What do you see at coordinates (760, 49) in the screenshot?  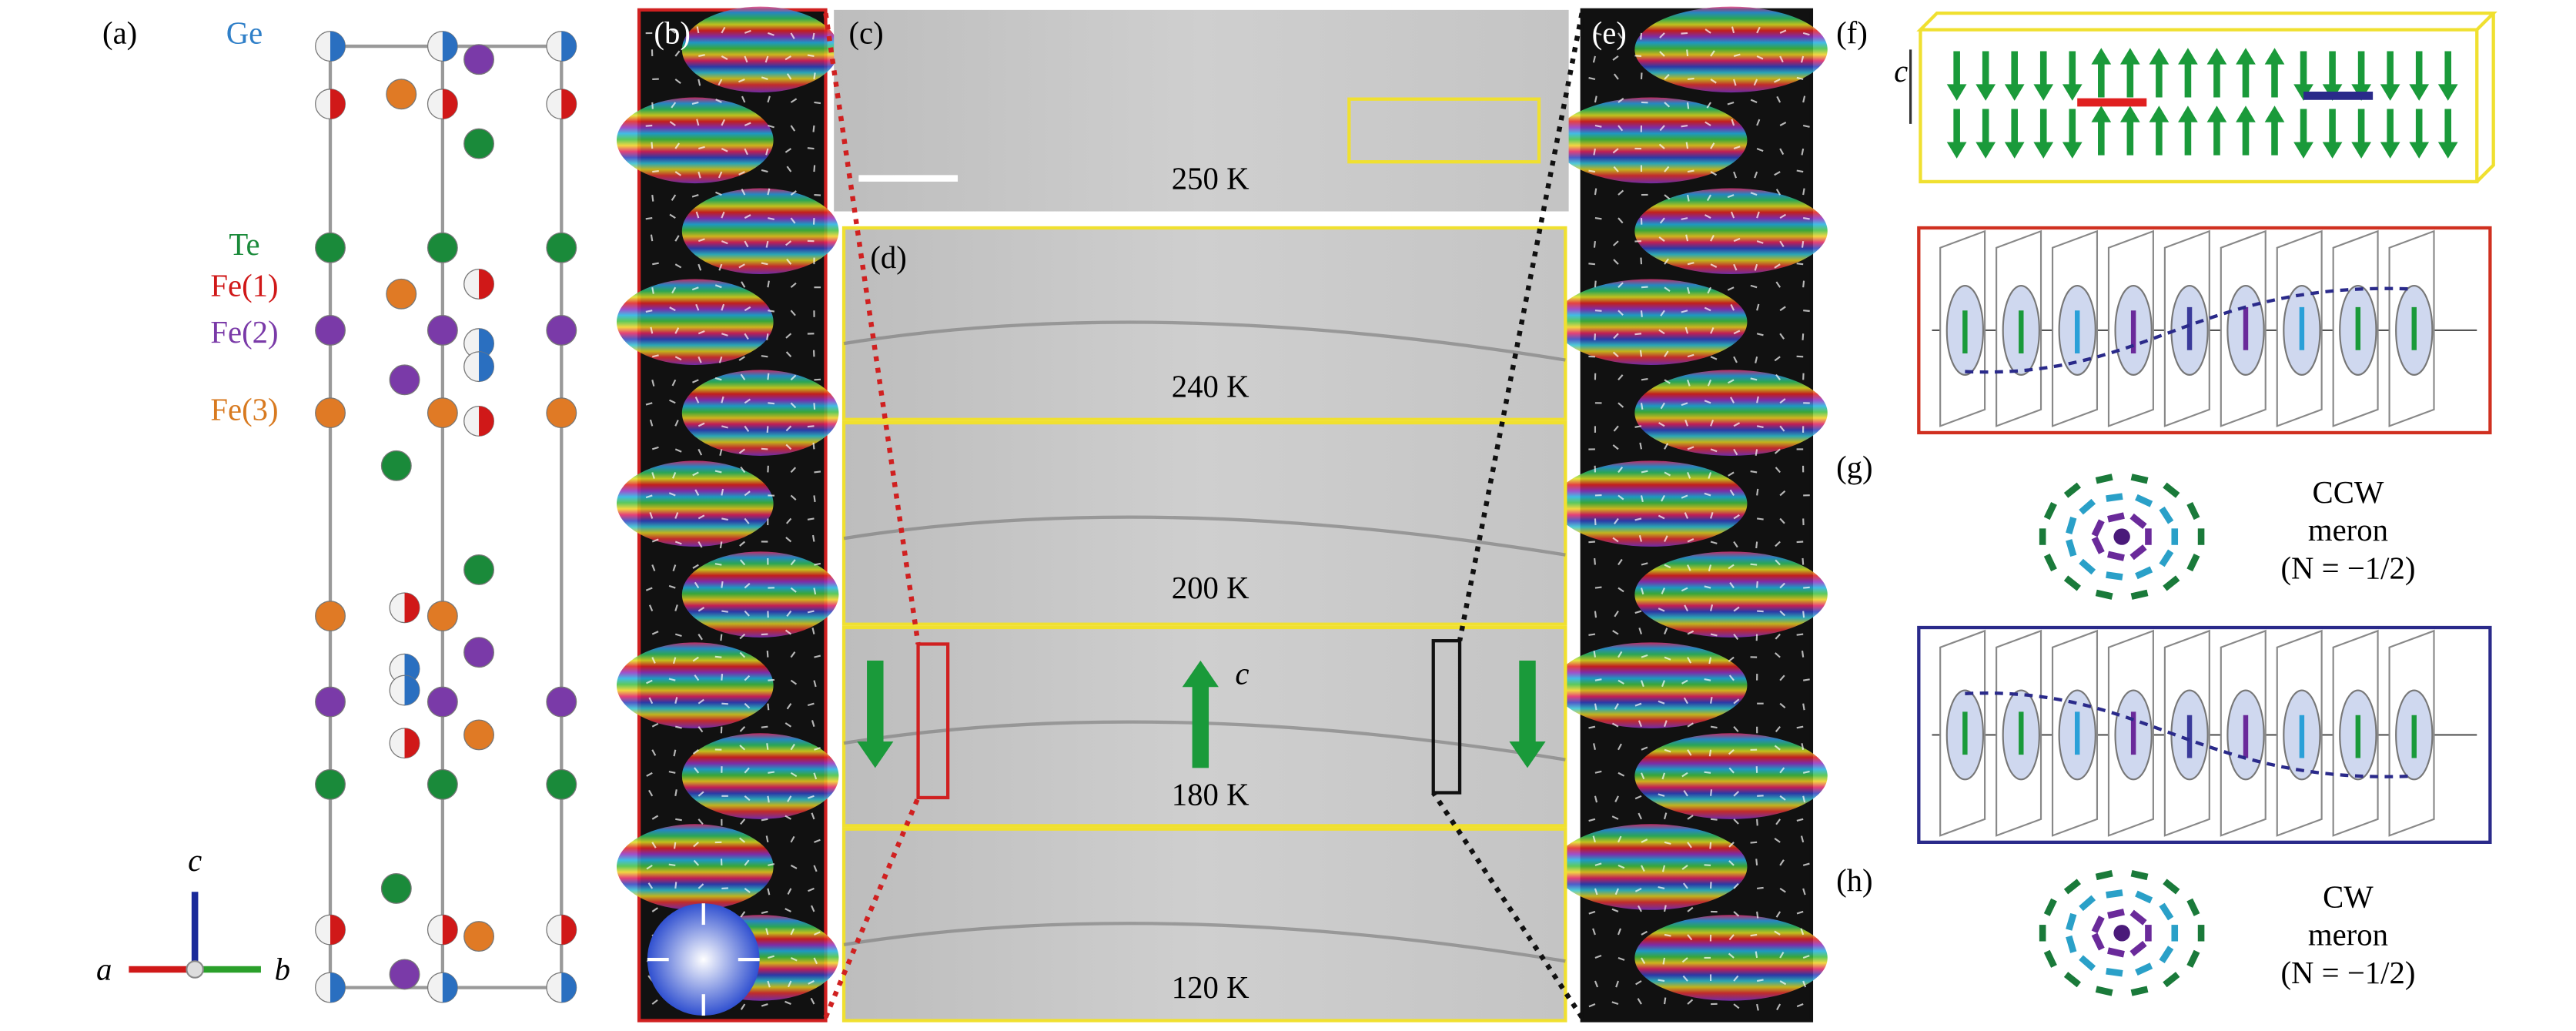 I see `vortex` at bounding box center [760, 49].